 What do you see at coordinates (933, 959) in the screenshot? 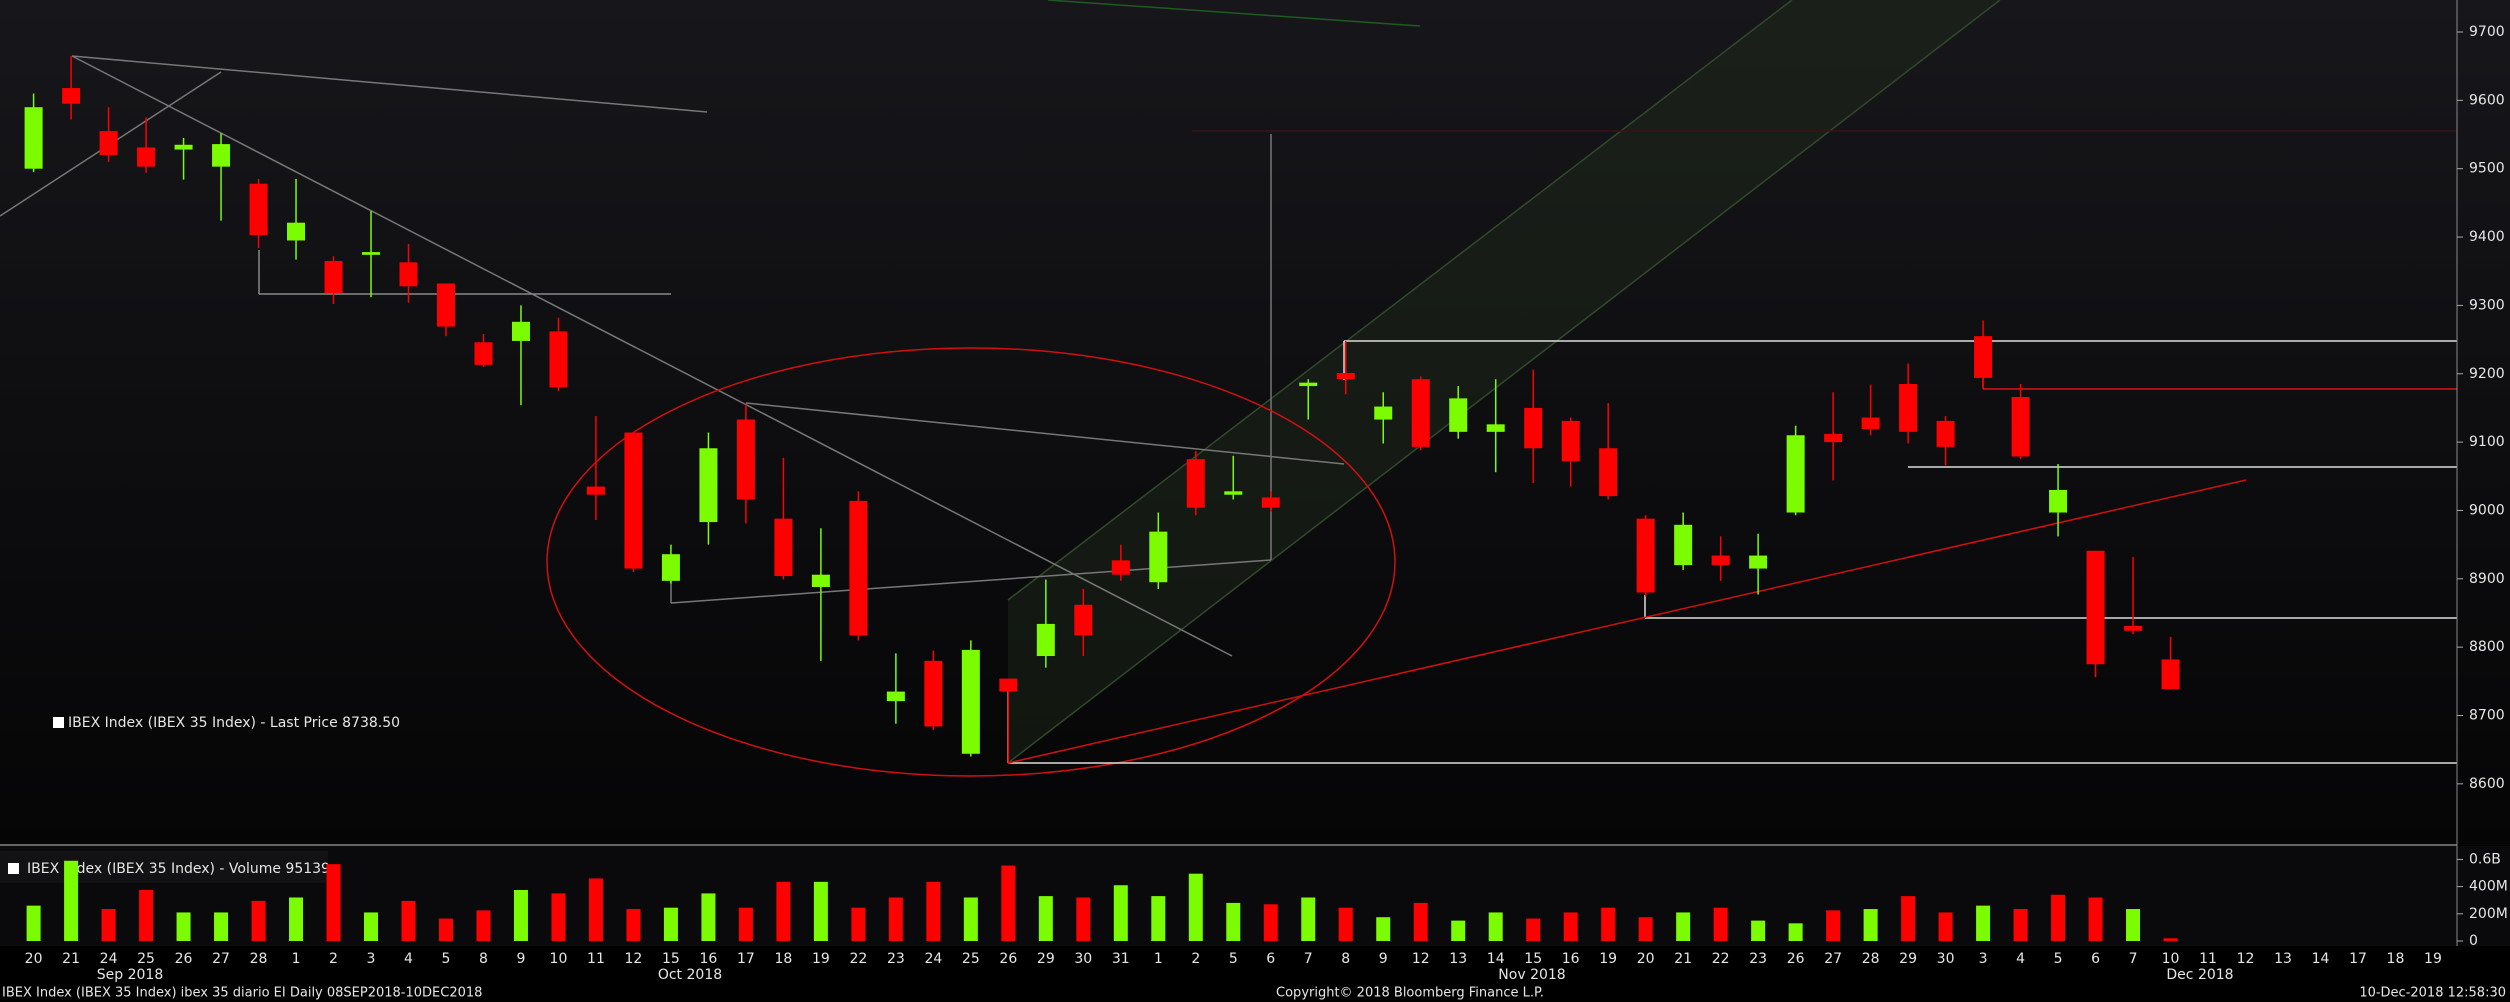
I see `x-tick-label: 24` at bounding box center [933, 959].